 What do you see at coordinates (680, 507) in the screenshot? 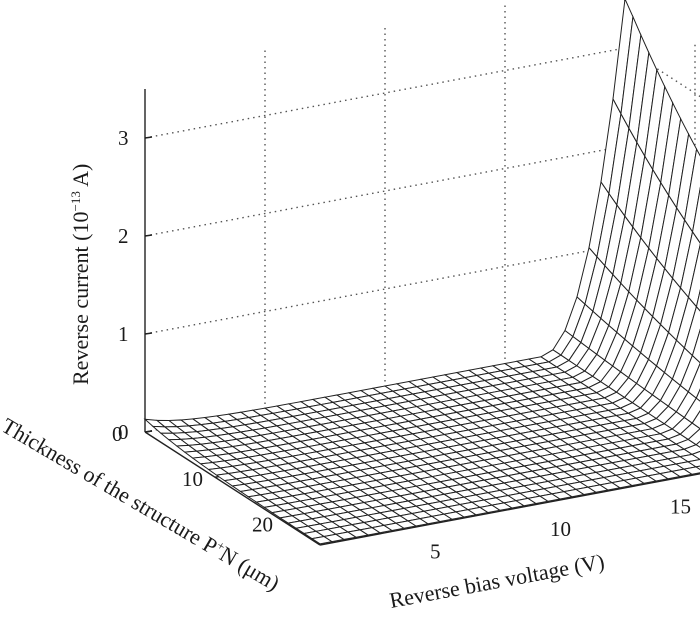
I see `x-tick-label: 15` at bounding box center [680, 507].